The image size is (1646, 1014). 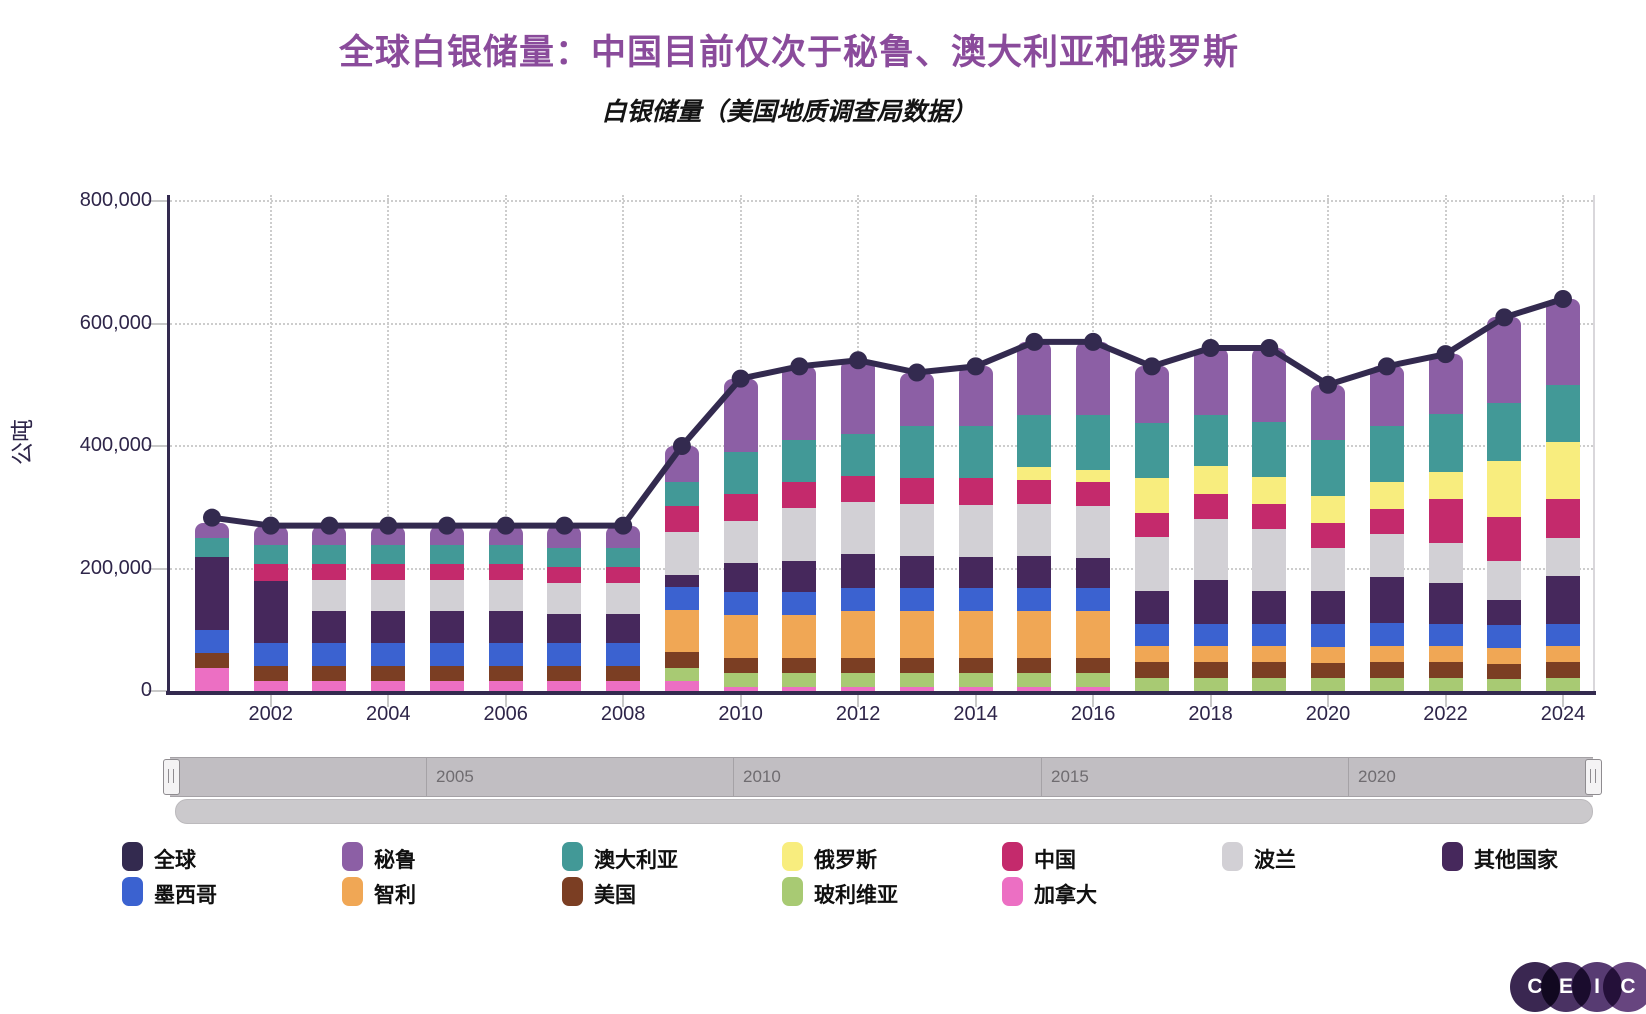 What do you see at coordinates (505, 654) in the screenshot?
I see `bar-segment-2006-mexico` at bounding box center [505, 654].